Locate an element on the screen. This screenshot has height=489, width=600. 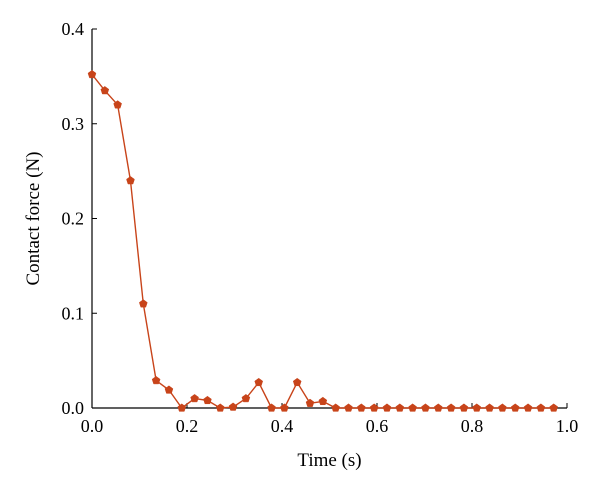
x-tick-label: 0.4 is located at coordinates (282, 426).